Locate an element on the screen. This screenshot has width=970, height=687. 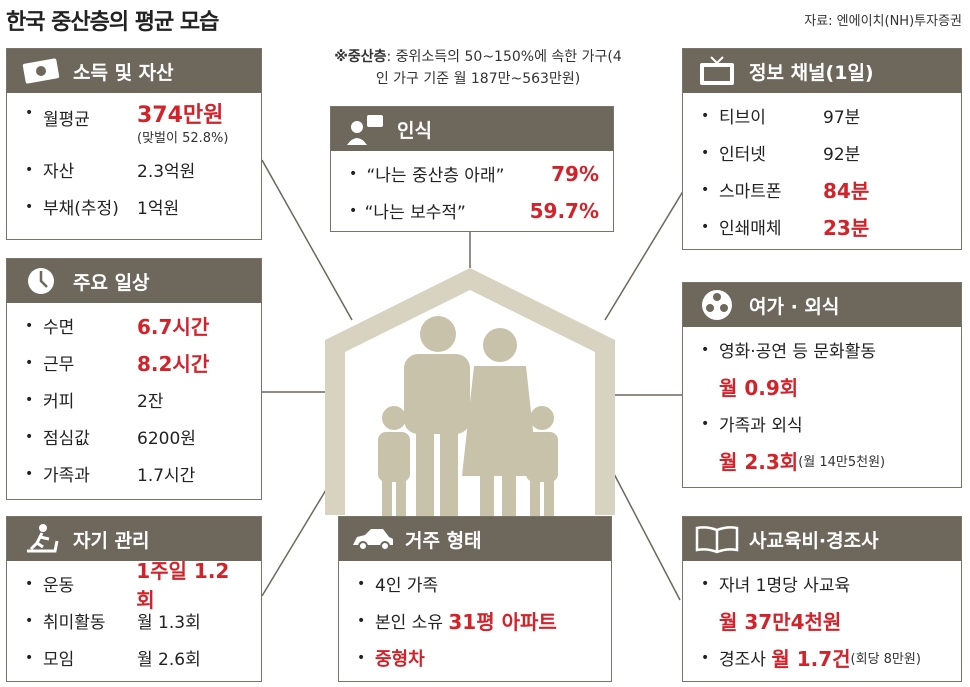
list-item: • 중형차 is located at coordinates (391, 659).